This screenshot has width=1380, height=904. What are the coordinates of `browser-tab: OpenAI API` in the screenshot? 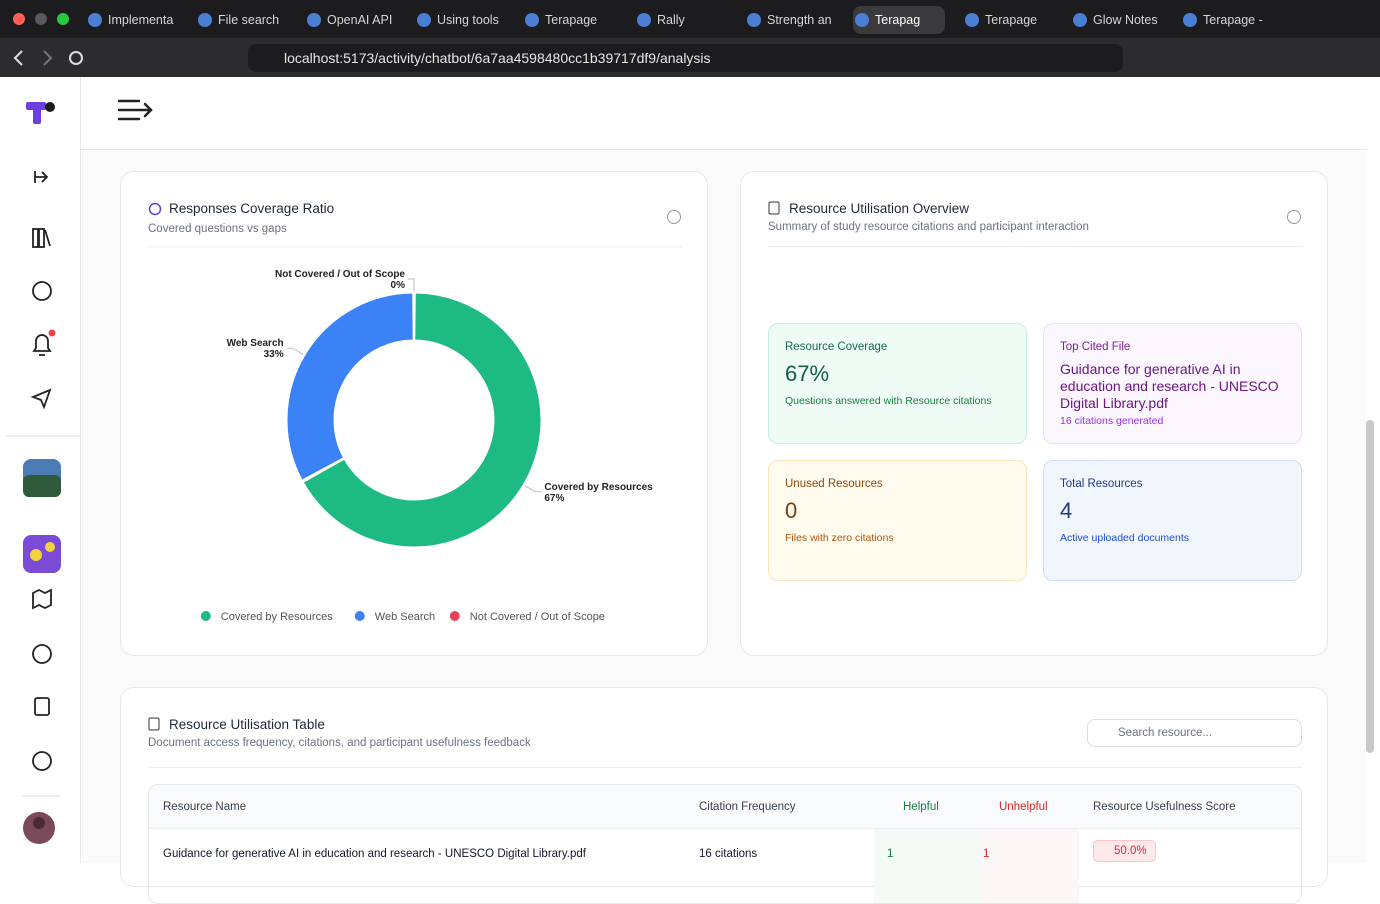 It's located at (357, 20).